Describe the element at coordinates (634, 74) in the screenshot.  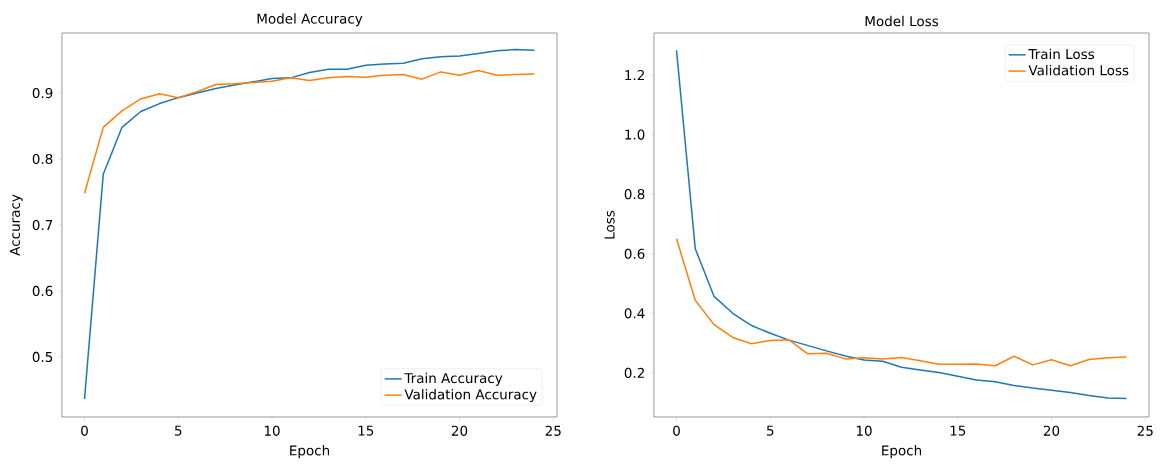
I see `y-tick-label: 1.2` at that location.